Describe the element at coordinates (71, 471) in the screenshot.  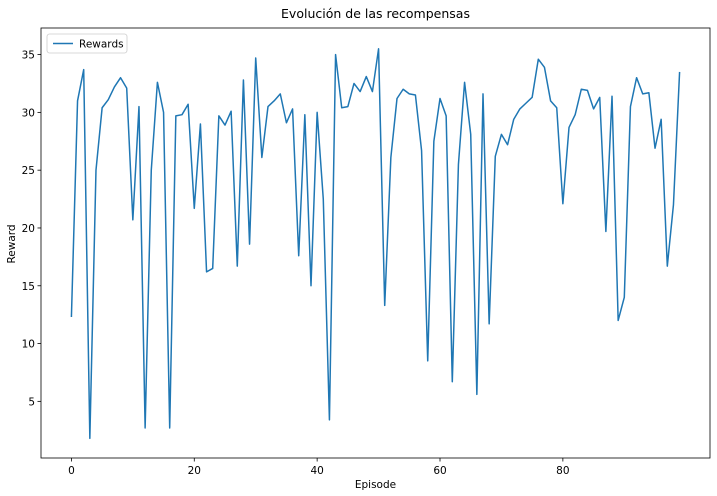
I see `x-tick-label: 0` at that location.